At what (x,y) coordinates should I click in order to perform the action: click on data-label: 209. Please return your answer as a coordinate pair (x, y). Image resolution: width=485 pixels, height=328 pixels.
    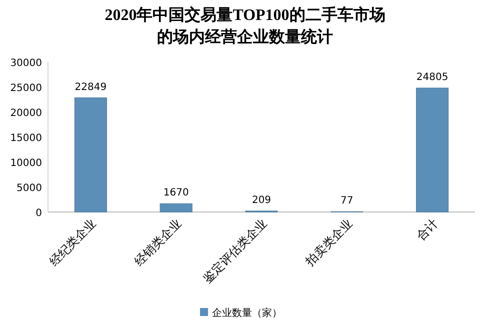
    Looking at the image, I should click on (262, 200).